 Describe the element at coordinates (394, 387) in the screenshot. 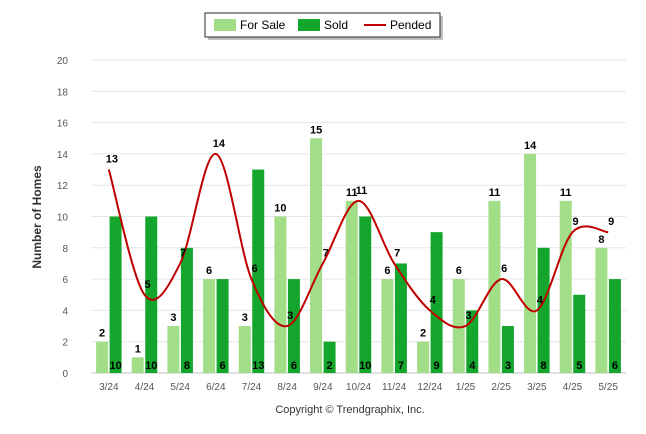

I see `x-tick-label: 11/24` at that location.